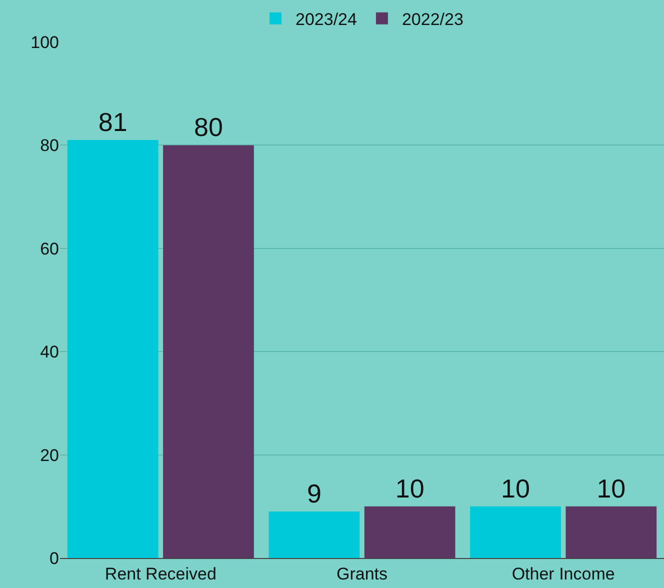  I want to click on y-tick-label: 20, so click(49, 455).